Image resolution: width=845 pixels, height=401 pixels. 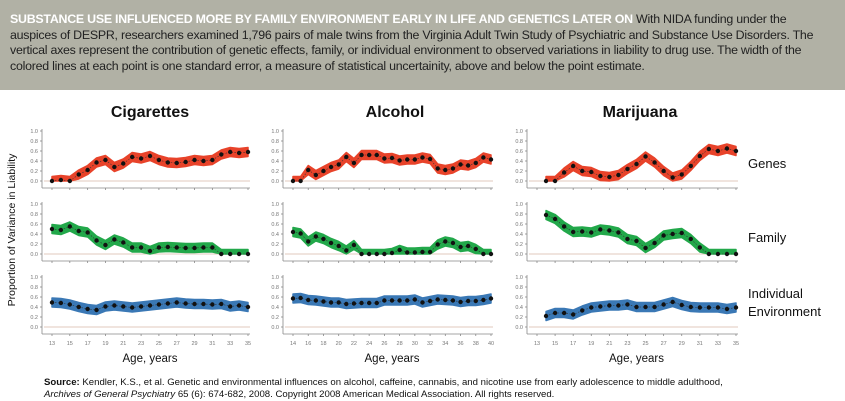 I want to click on row-label-environment: Environment, so click(x=784, y=311).